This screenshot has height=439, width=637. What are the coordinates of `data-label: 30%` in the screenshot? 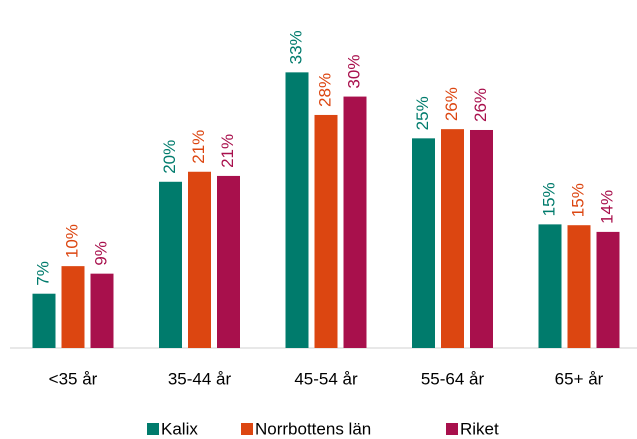 It's located at (353, 72).